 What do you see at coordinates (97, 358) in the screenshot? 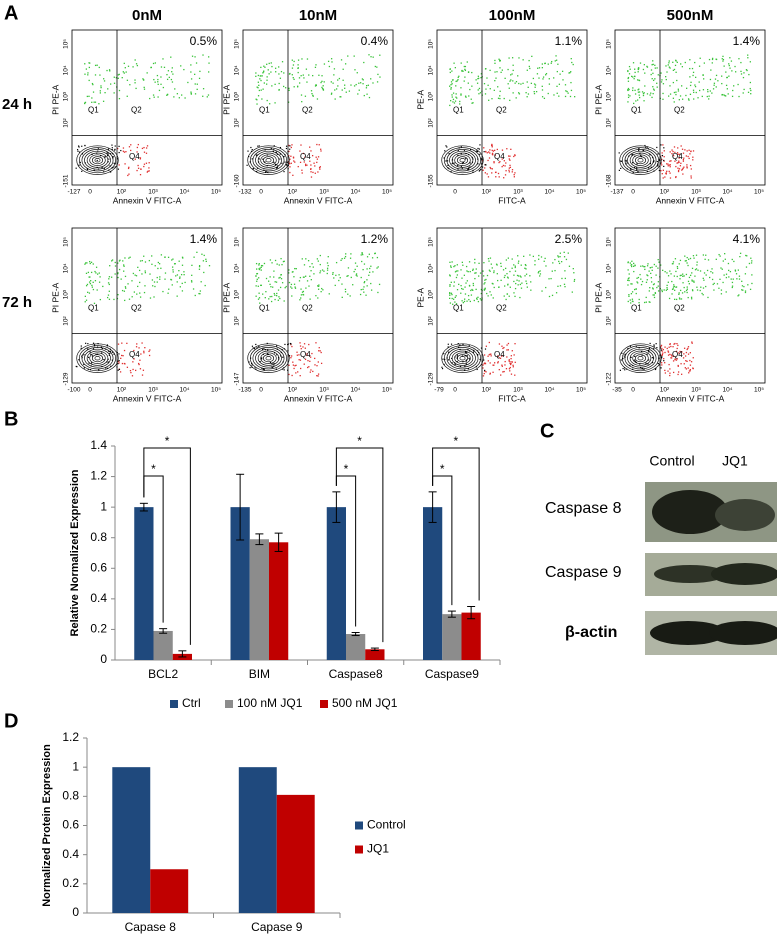
I see `contour` at bounding box center [97, 358].